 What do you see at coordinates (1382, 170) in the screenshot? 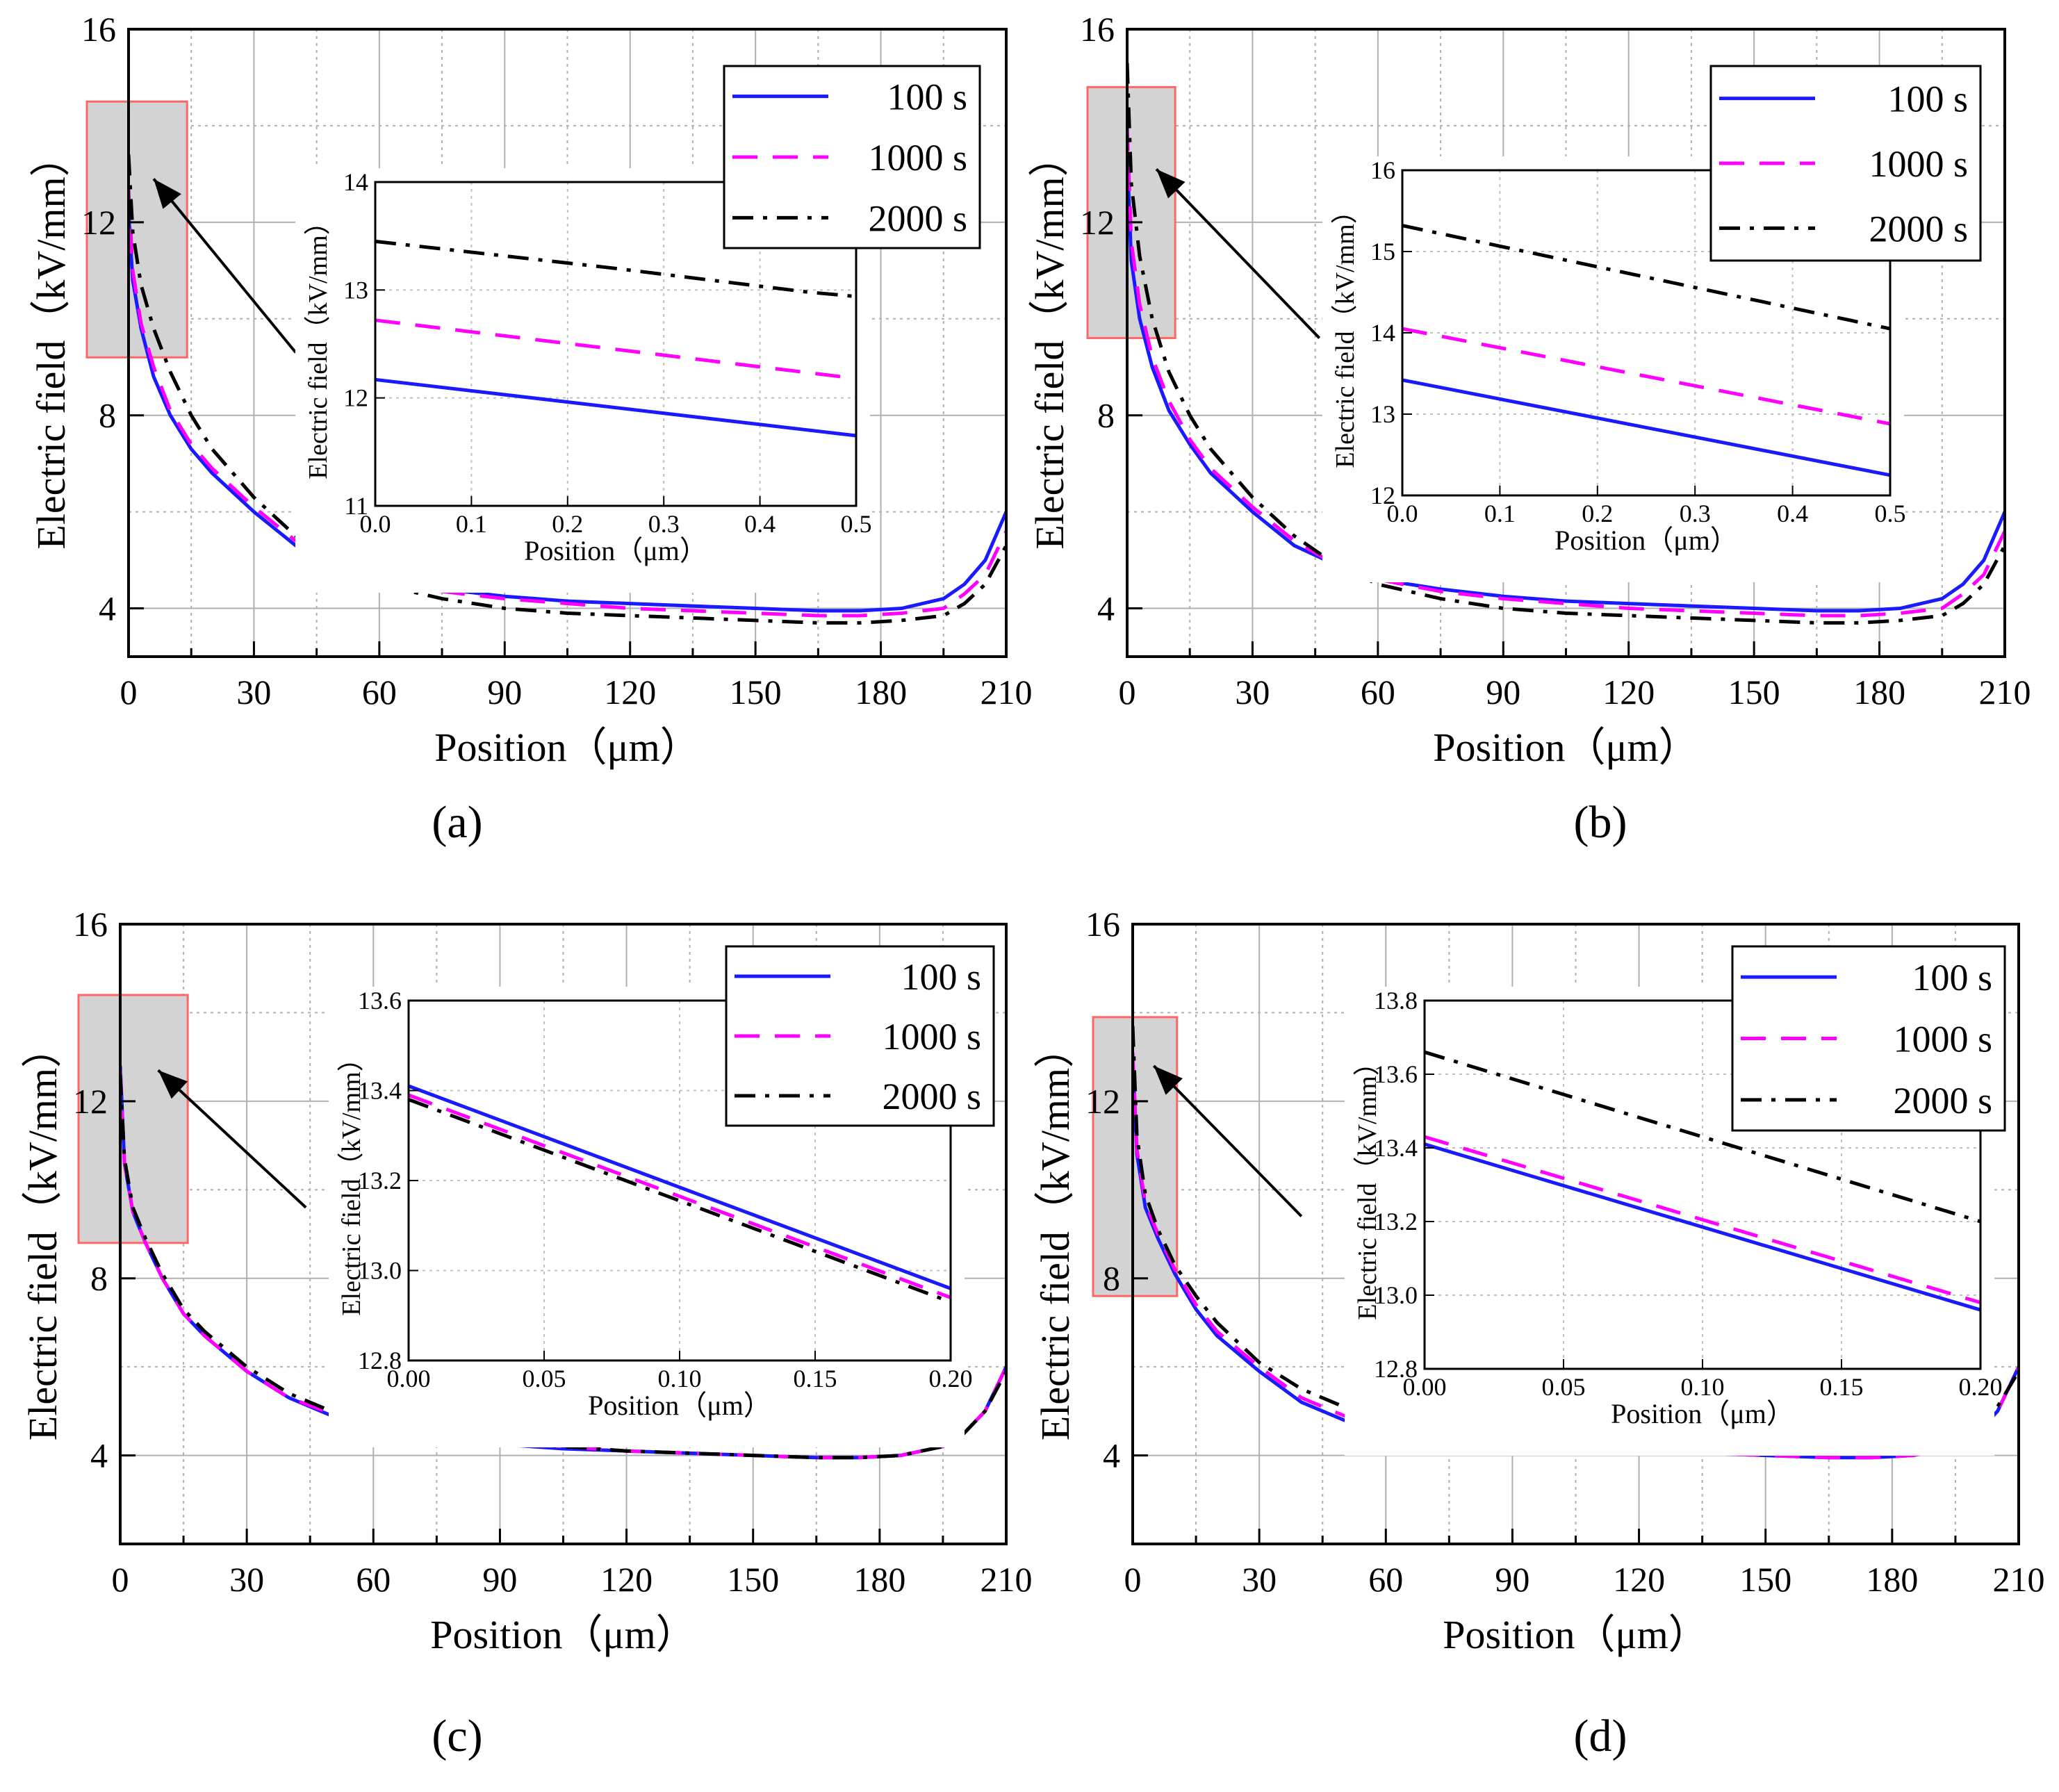
I see `inset-y-tick-label: 16` at bounding box center [1382, 170].